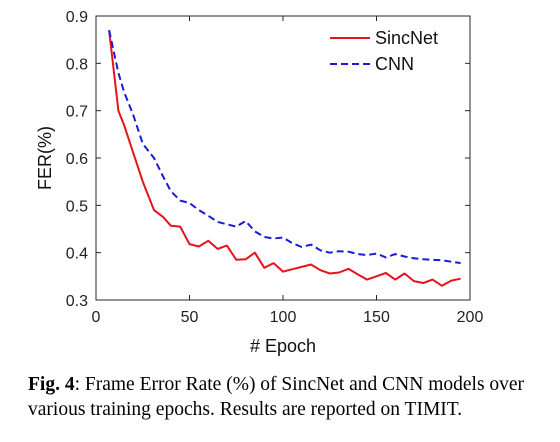  Describe the element at coordinates (77, 254) in the screenshot. I see `y-tick-label: 0.4` at that location.